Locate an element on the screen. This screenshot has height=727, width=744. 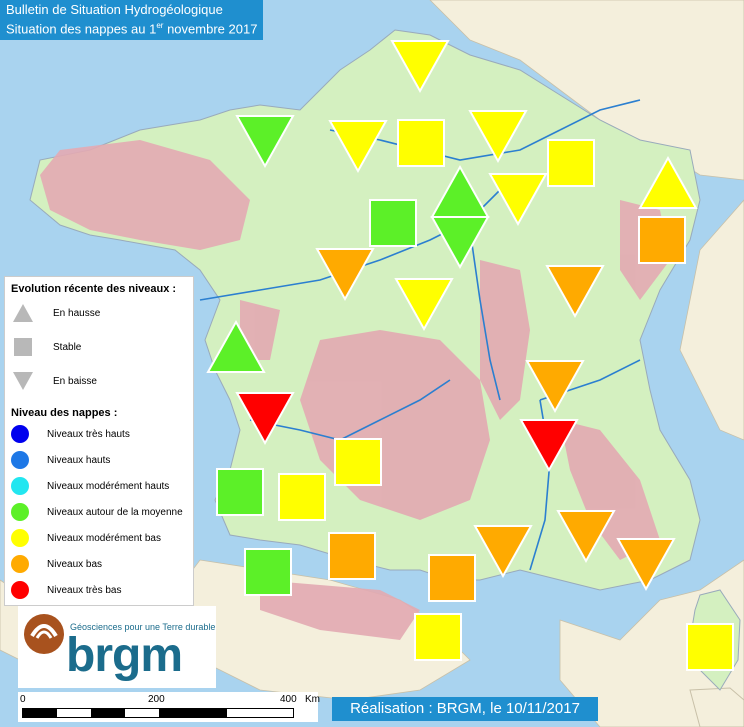
brgm-logo: Géosciences pour une Terre durable brgm is located at coordinates (117, 647).